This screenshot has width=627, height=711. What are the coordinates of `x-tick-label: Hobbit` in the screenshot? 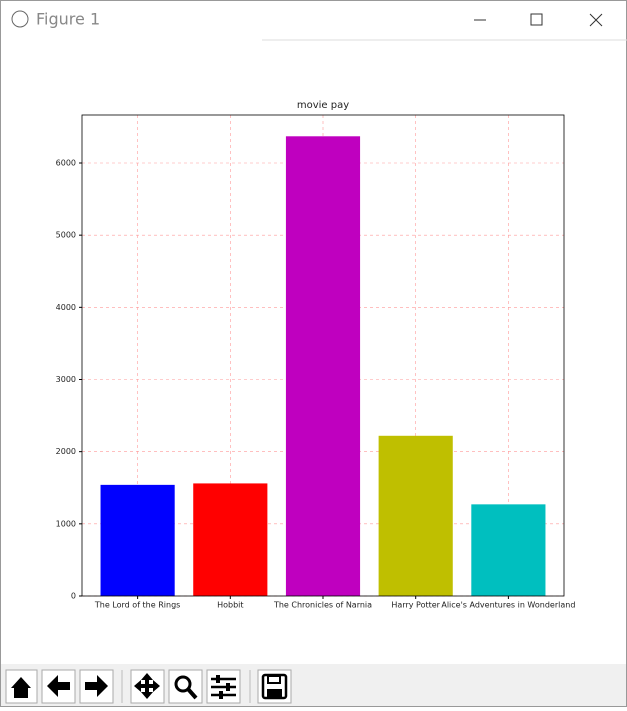 It's located at (230, 605).